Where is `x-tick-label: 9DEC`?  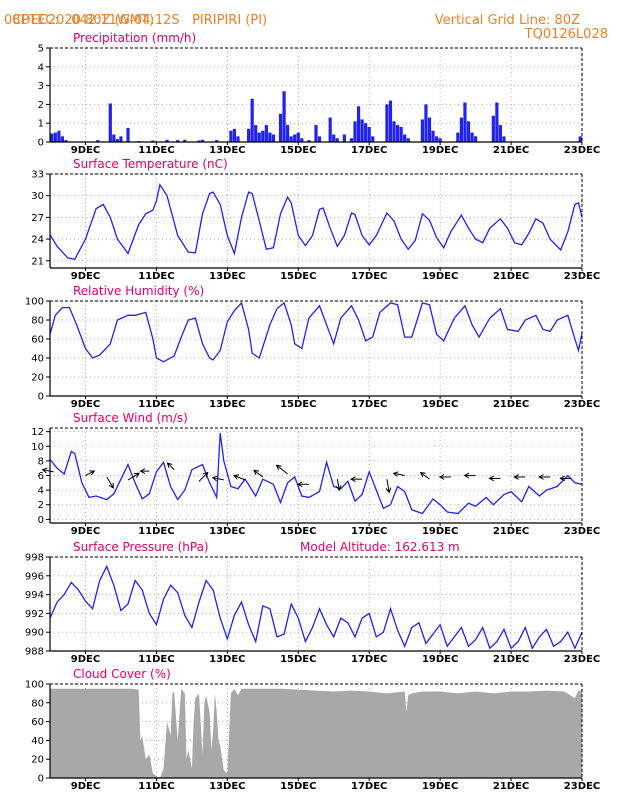 x-tick-label: 9DEC is located at coordinates (85, 276).